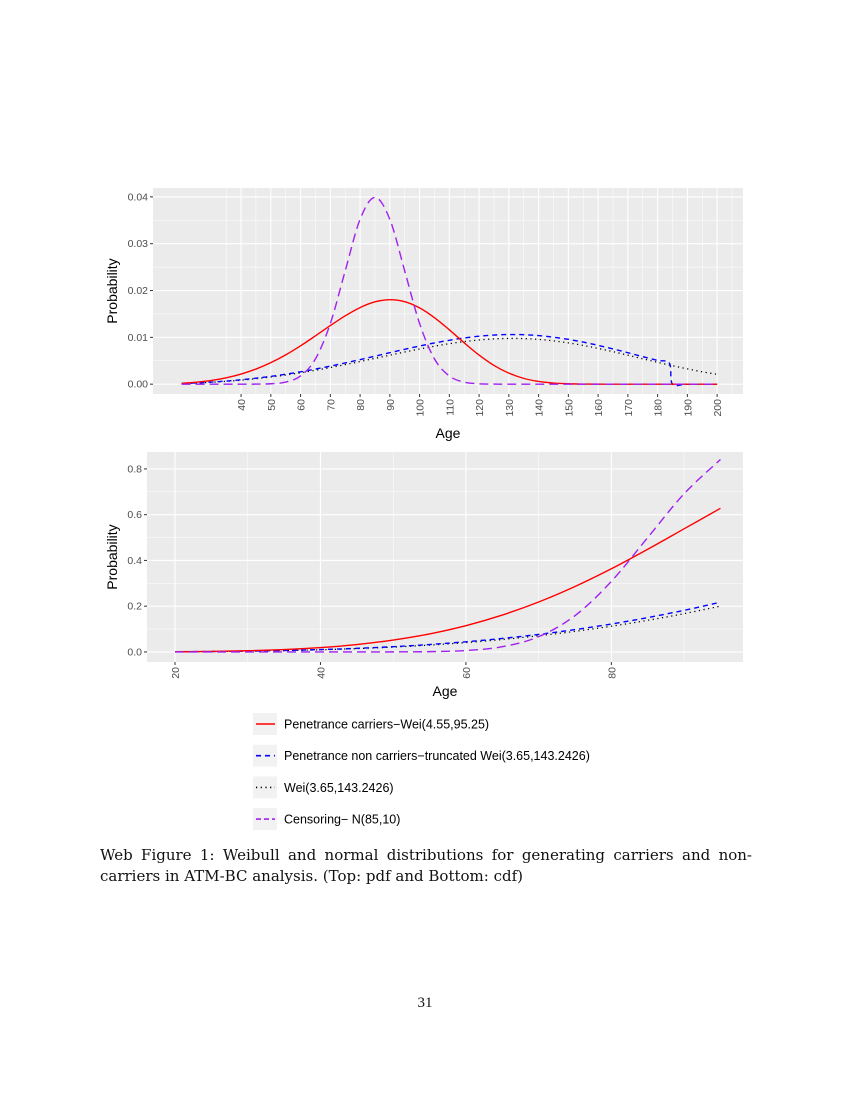  I want to click on y-tick-label: 0.0, so click(134, 652).